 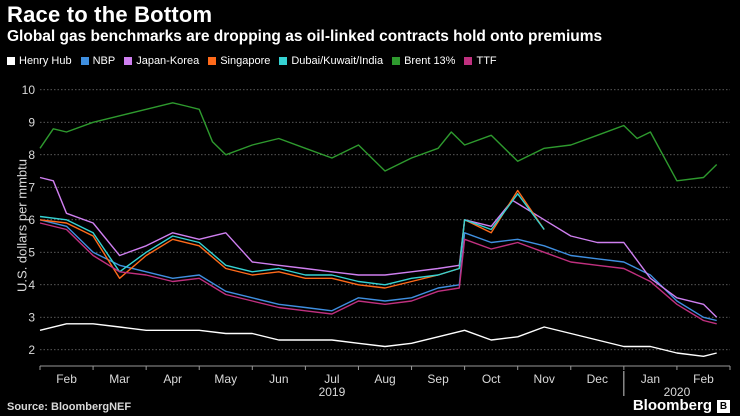 What do you see at coordinates (31, 155) in the screenshot?
I see `y-tick-label: 8` at bounding box center [31, 155].